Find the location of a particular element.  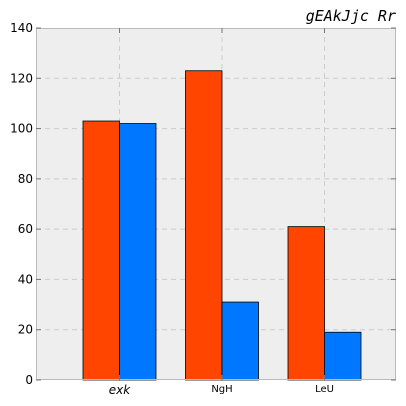

y-tick-labels: 0 20 40 60 80 100 120 140 is located at coordinates (21, 204).